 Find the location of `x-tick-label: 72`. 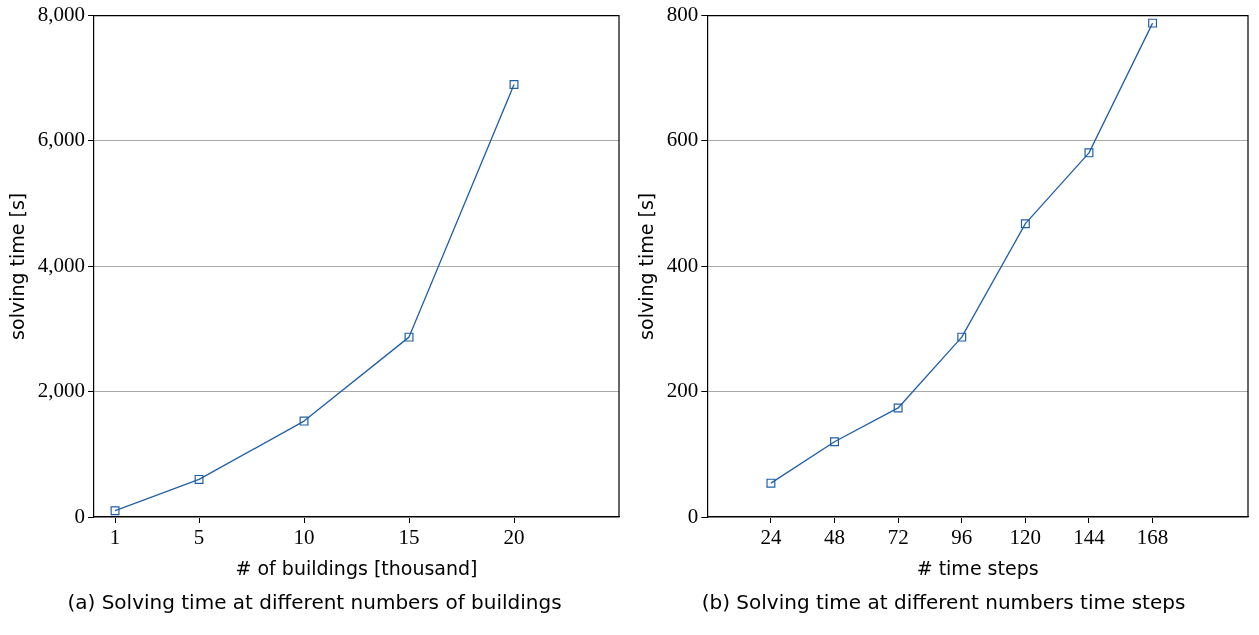

x-tick-label: 72 is located at coordinates (898, 537).